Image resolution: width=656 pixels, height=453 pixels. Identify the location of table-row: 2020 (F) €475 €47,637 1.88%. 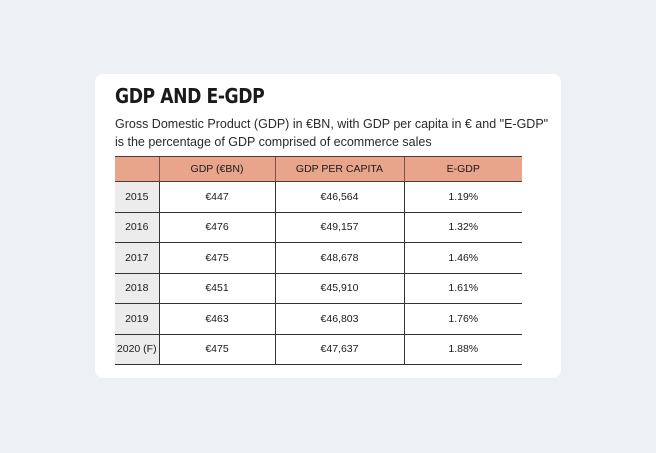
(318, 349).